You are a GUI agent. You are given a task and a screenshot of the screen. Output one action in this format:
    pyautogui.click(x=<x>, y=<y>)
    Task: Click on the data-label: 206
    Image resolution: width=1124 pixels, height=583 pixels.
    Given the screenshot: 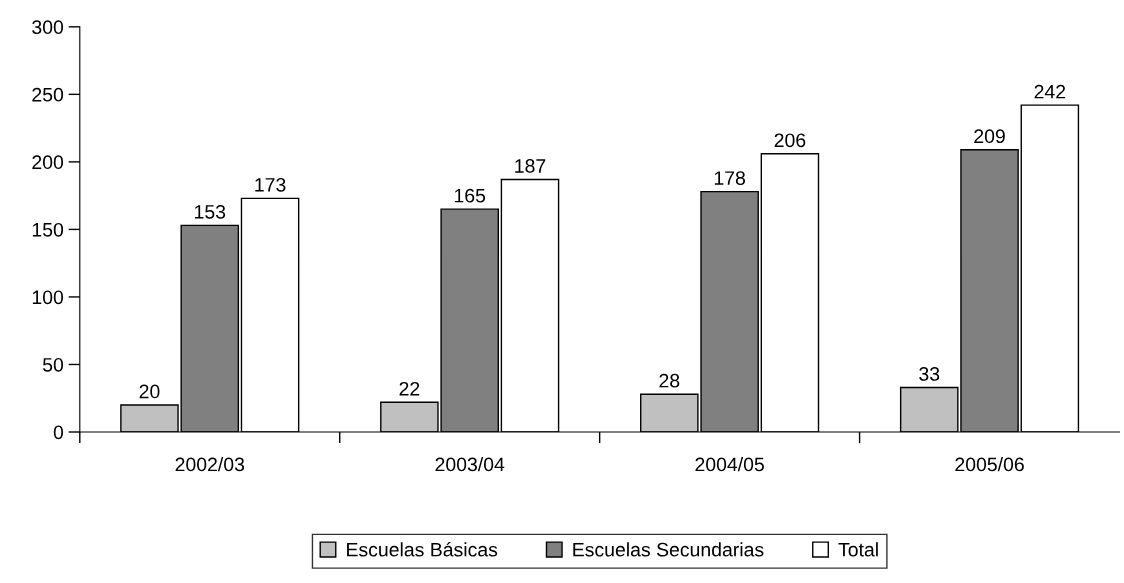 What is the action you would take?
    pyautogui.click(x=790, y=140)
    